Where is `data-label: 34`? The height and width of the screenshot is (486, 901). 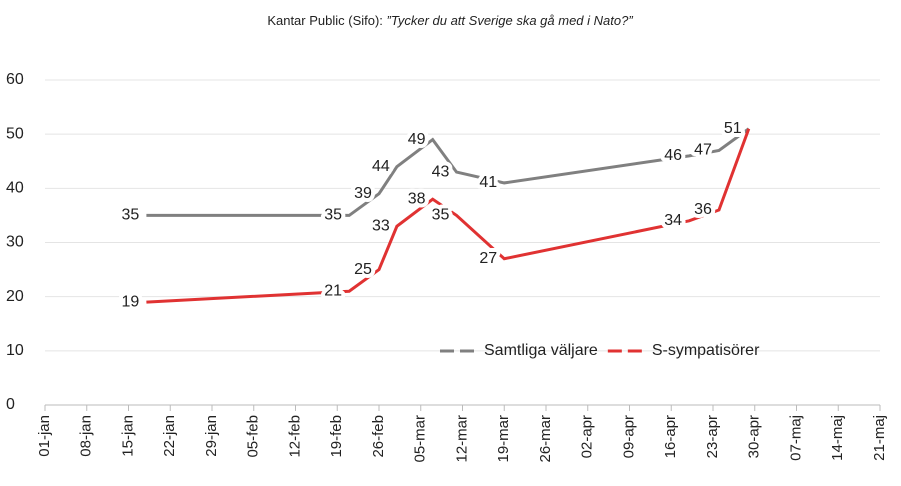
data-label: 34 is located at coordinates (673, 220).